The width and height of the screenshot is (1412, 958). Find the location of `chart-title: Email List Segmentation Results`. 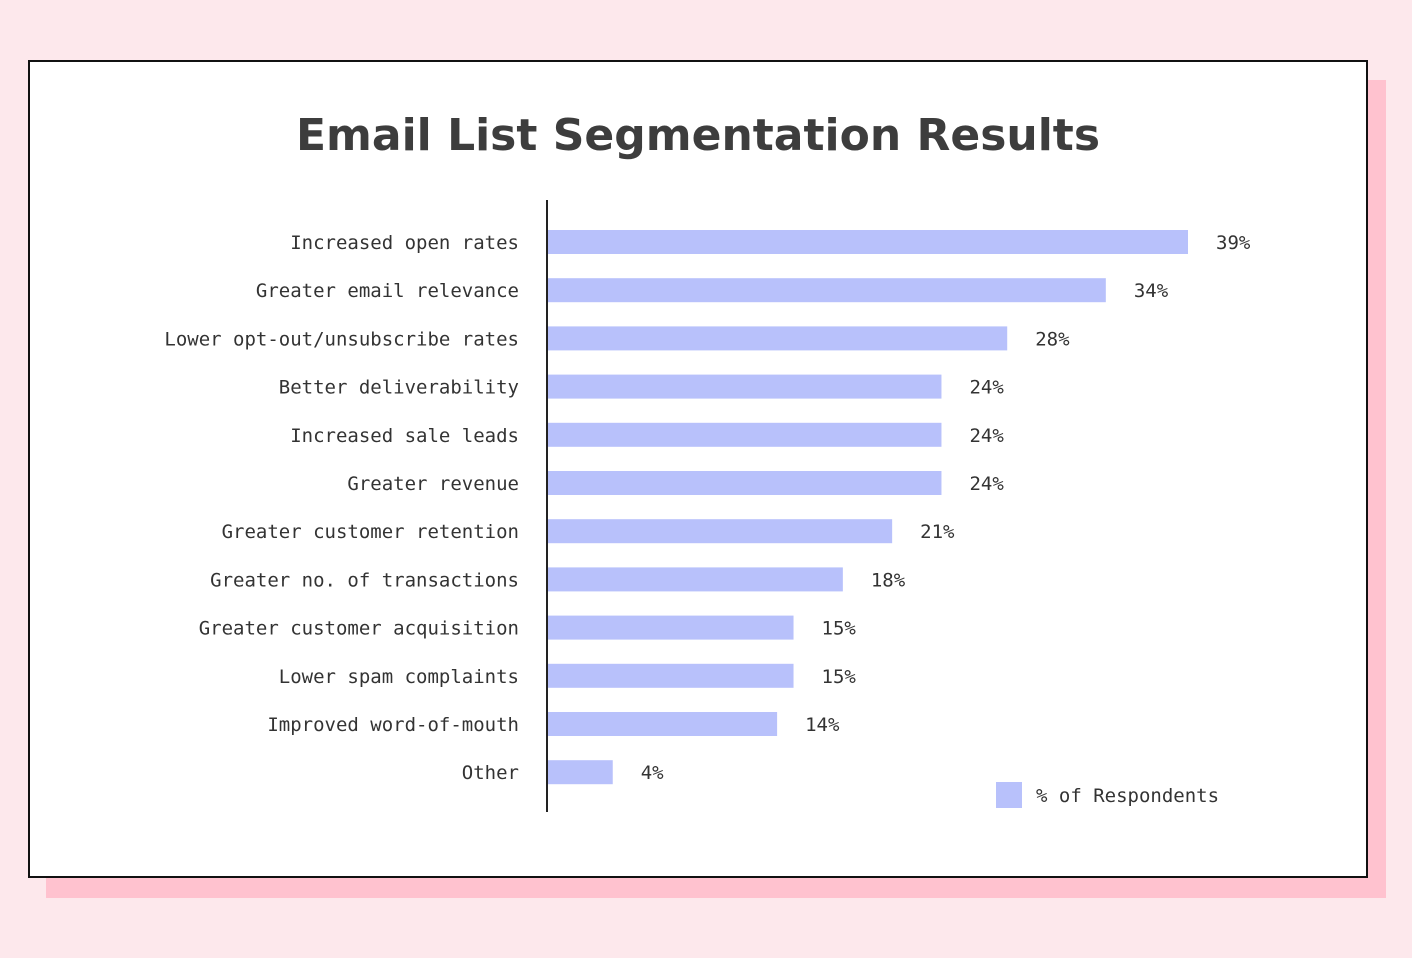

chart-title: Email List Segmentation Results is located at coordinates (698, 135).